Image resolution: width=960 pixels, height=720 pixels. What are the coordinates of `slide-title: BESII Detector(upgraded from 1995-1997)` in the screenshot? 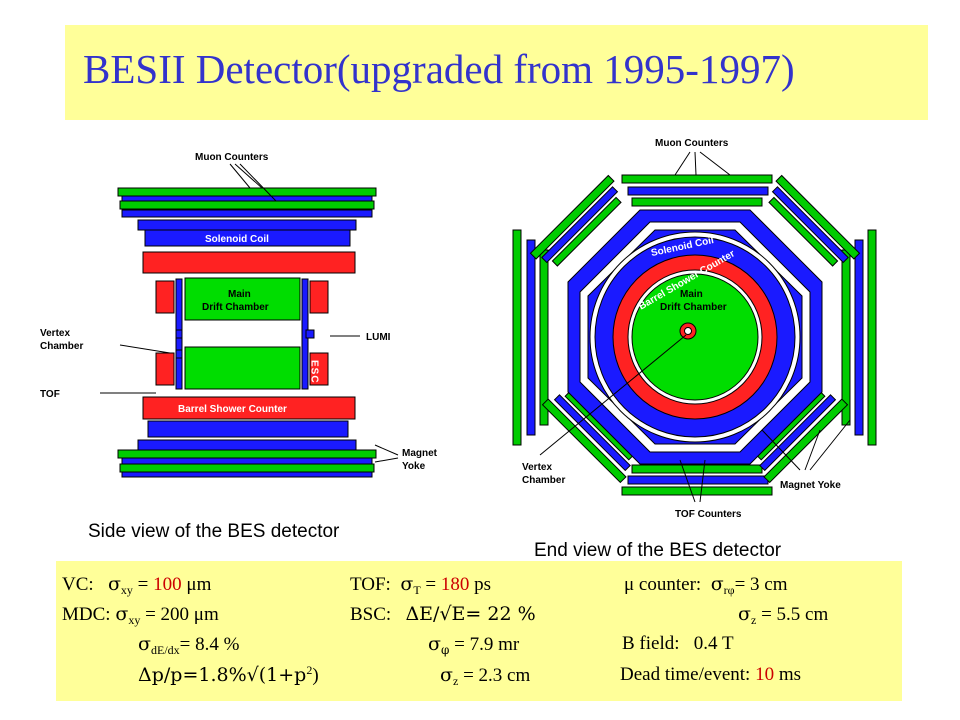 It's located at (439, 69).